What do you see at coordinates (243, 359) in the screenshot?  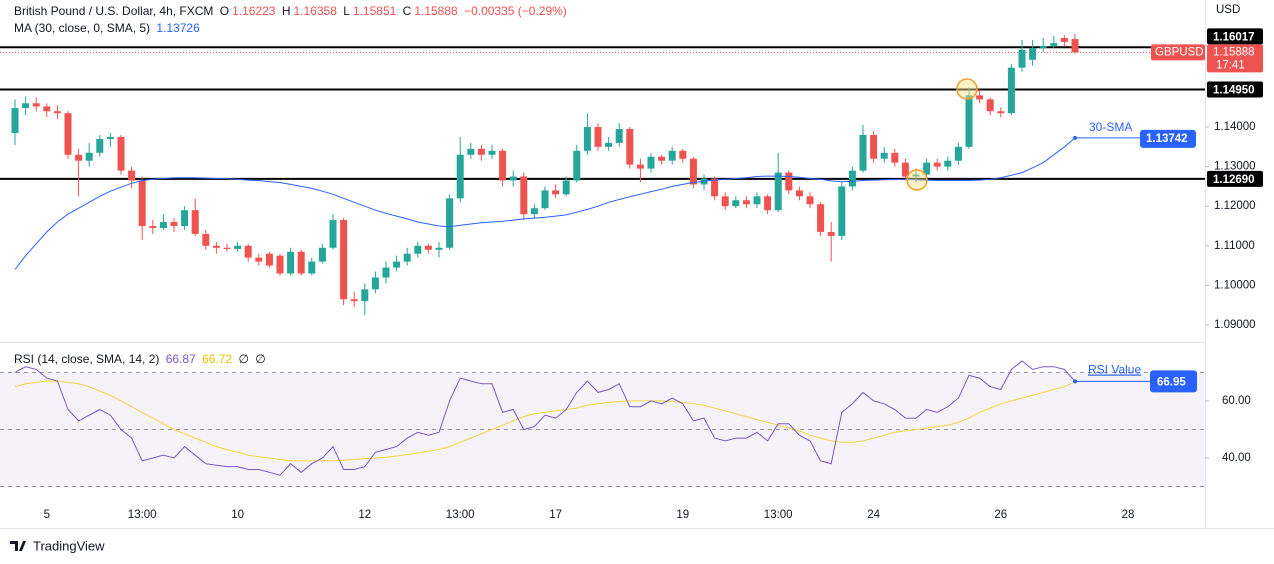 I see `rsi-extra: ∅` at bounding box center [243, 359].